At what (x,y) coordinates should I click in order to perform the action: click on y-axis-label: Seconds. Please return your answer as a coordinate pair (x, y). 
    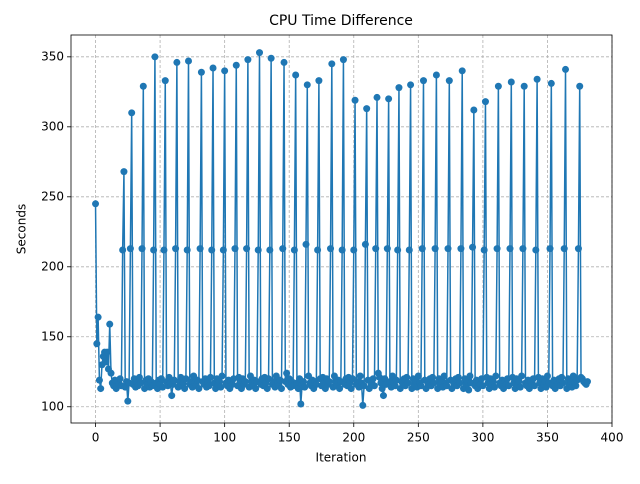
    Looking at the image, I should click on (22, 229).